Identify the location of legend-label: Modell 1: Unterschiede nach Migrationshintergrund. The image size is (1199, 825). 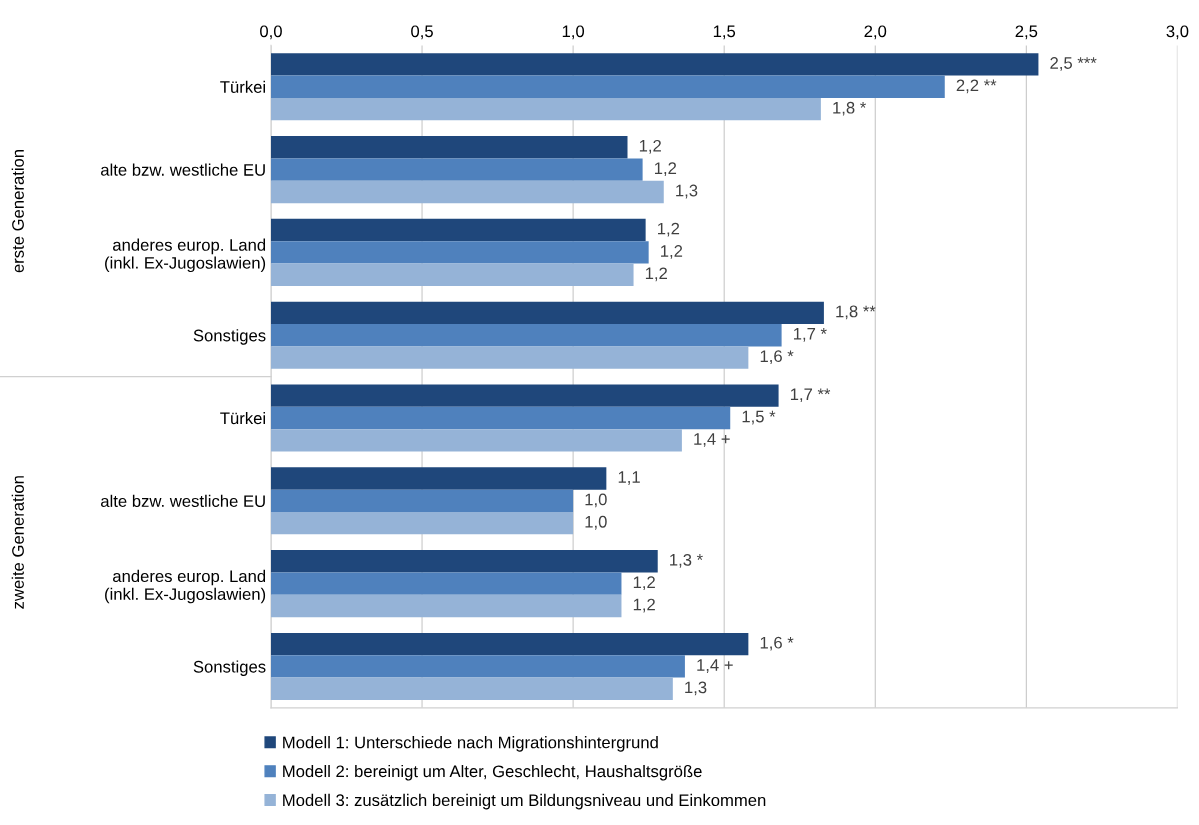
(470, 744).